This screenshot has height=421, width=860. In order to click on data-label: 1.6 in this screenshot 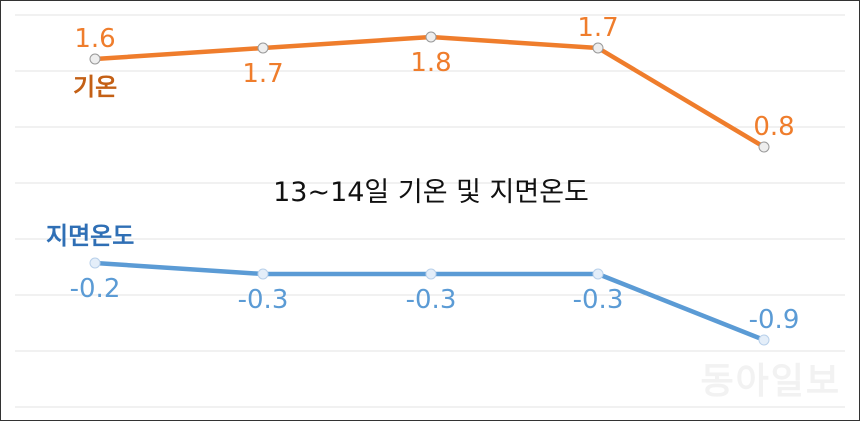, I will do `click(94, 39)`.